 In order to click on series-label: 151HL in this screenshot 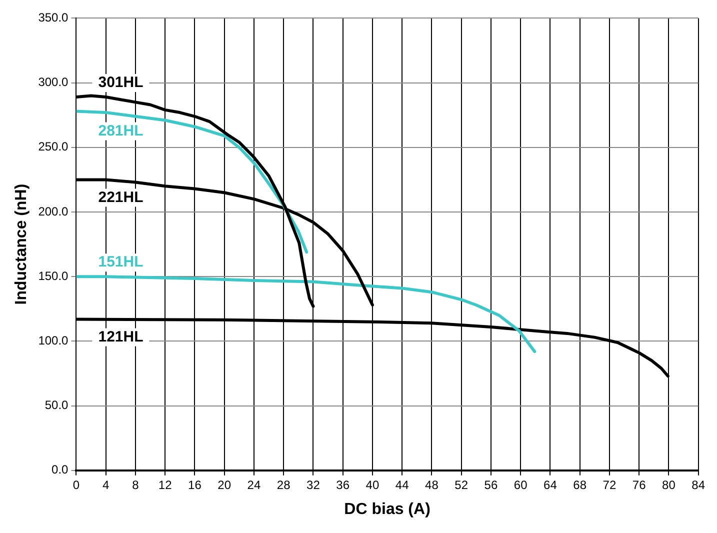, I will do `click(121, 262)`.